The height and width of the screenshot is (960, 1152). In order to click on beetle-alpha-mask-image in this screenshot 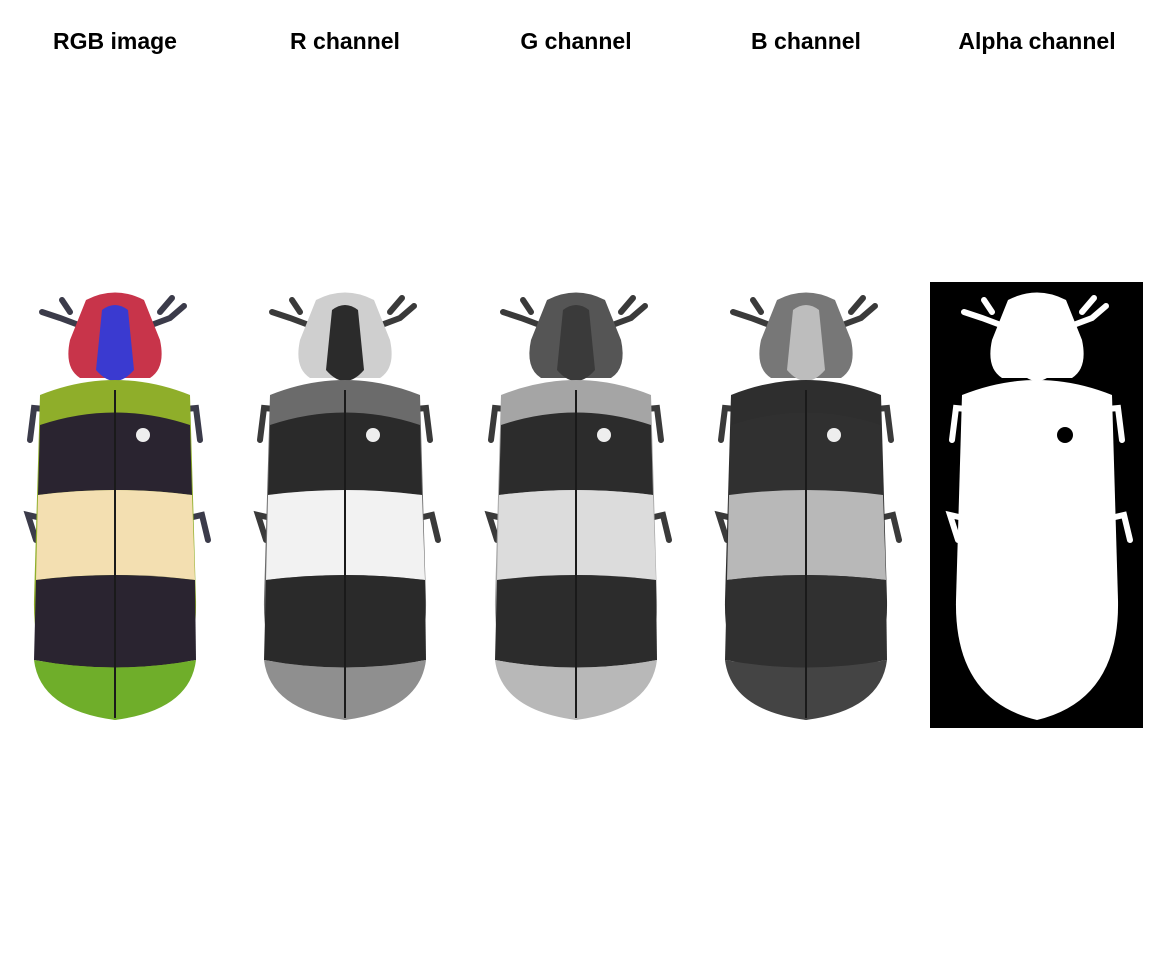, I will do `click(1036, 505)`.